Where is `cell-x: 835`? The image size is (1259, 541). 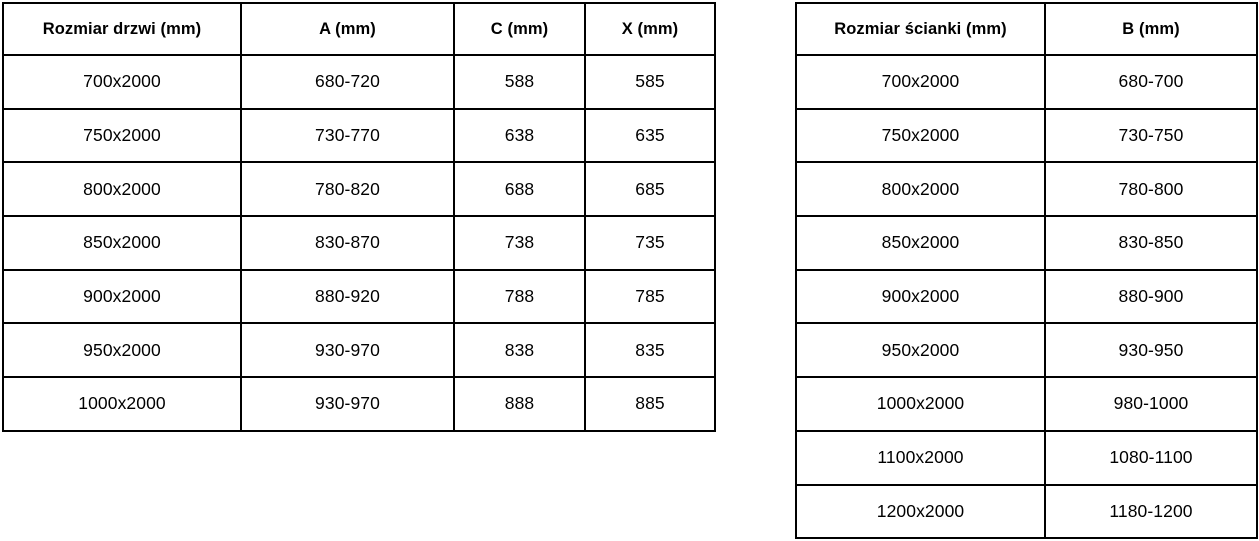
cell-x: 835 is located at coordinates (650, 350).